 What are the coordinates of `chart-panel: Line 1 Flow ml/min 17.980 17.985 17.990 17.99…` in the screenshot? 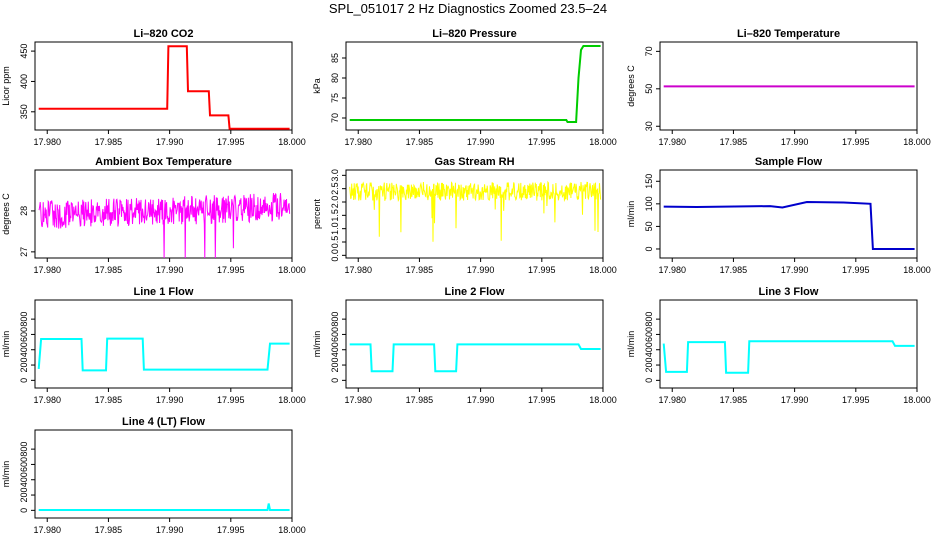 It's located at (153, 345).